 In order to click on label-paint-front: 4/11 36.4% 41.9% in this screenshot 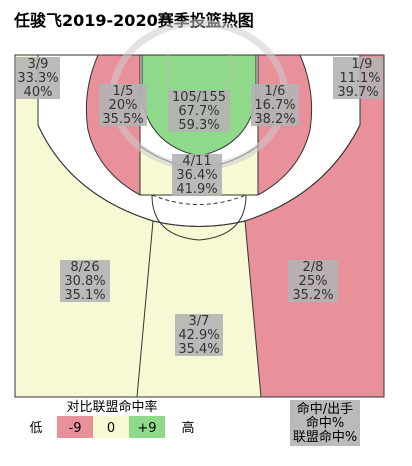, I will do `click(197, 175)`.